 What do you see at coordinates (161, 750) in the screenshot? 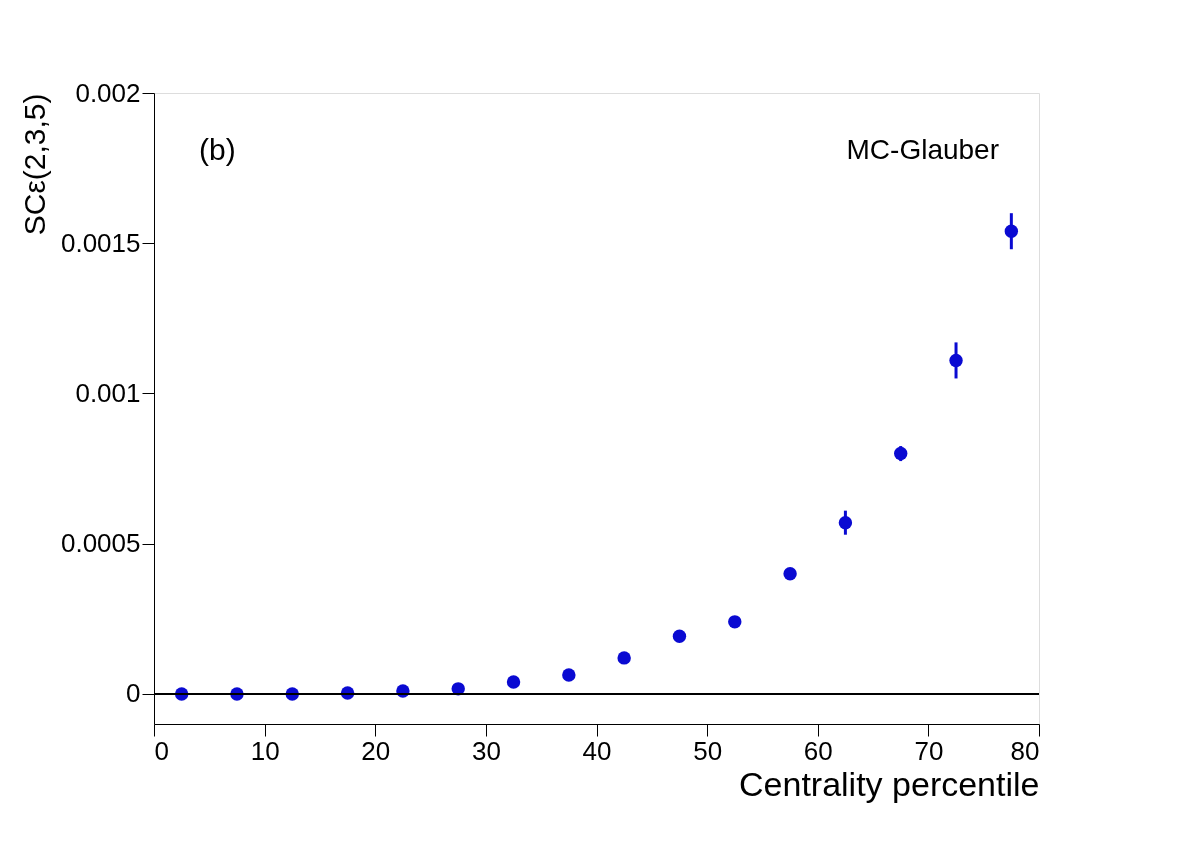
I see `x-tick-label: 0` at bounding box center [161, 750].